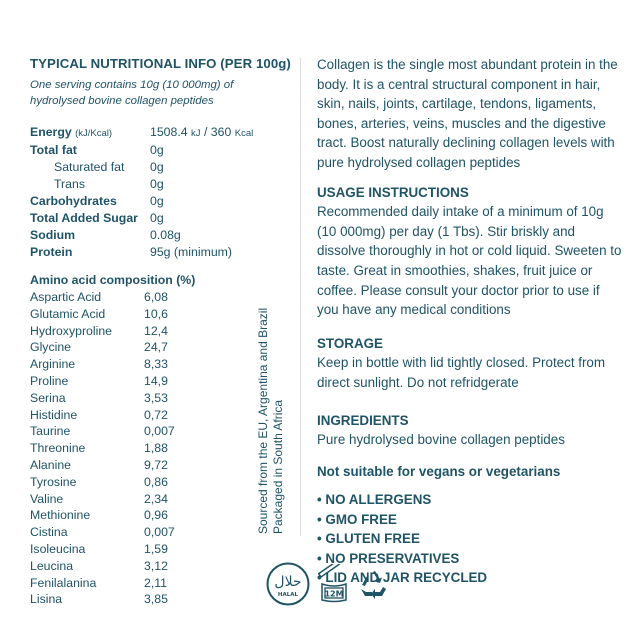 This screenshot has height=640, width=640. What do you see at coordinates (202, 132) in the screenshot?
I see `energy-value: 1508.4 kJ / 360 Kcal` at bounding box center [202, 132].